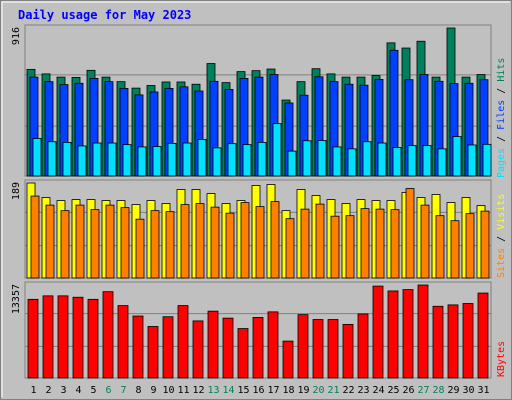  What do you see at coordinates (393, 390) in the screenshot?
I see `x-tick-label-day-25: 25` at bounding box center [393, 390].